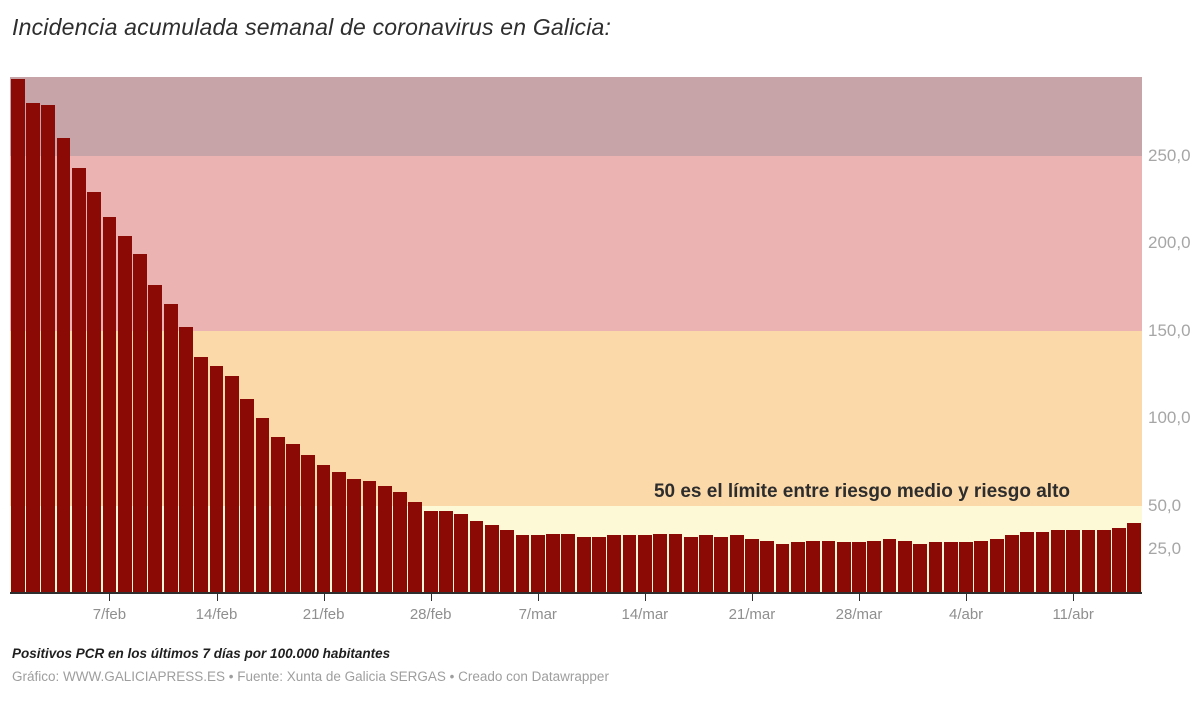 The height and width of the screenshot is (709, 1199). What do you see at coordinates (323, 614) in the screenshot?
I see `x-tick-label-21/feb: 21/feb` at bounding box center [323, 614].